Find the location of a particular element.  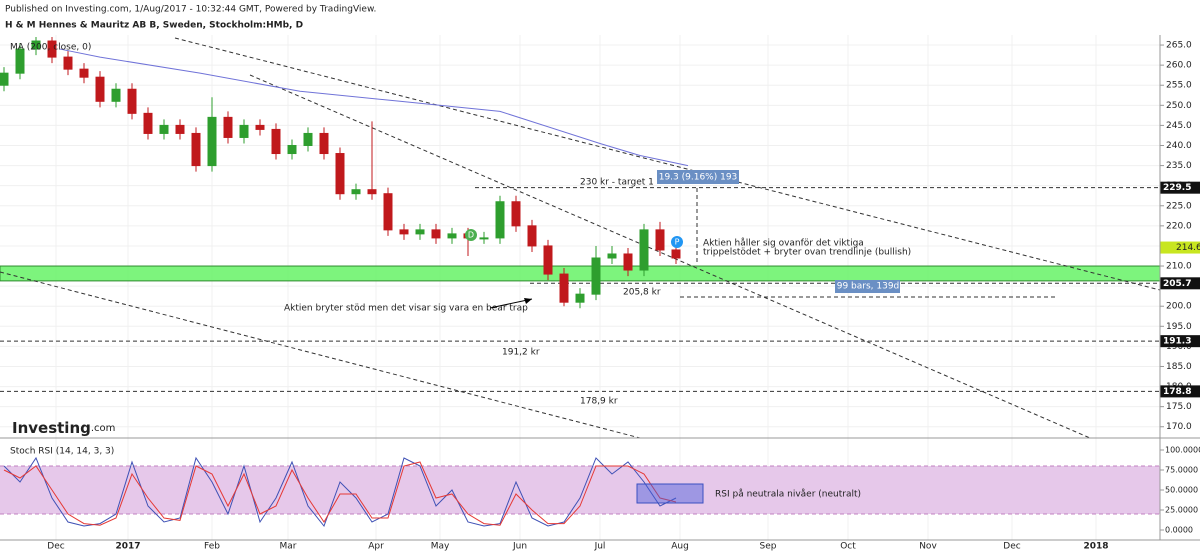

y-tick-label: 175.0 is located at coordinates (1179, 407).